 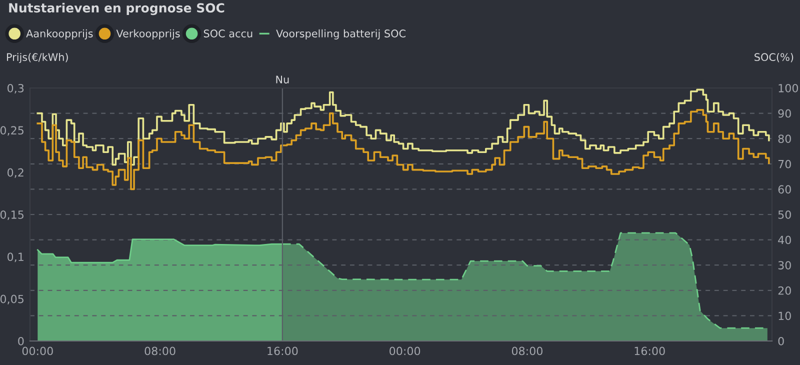 I want to click on y2-tick-label: 80, so click(x=784, y=138).